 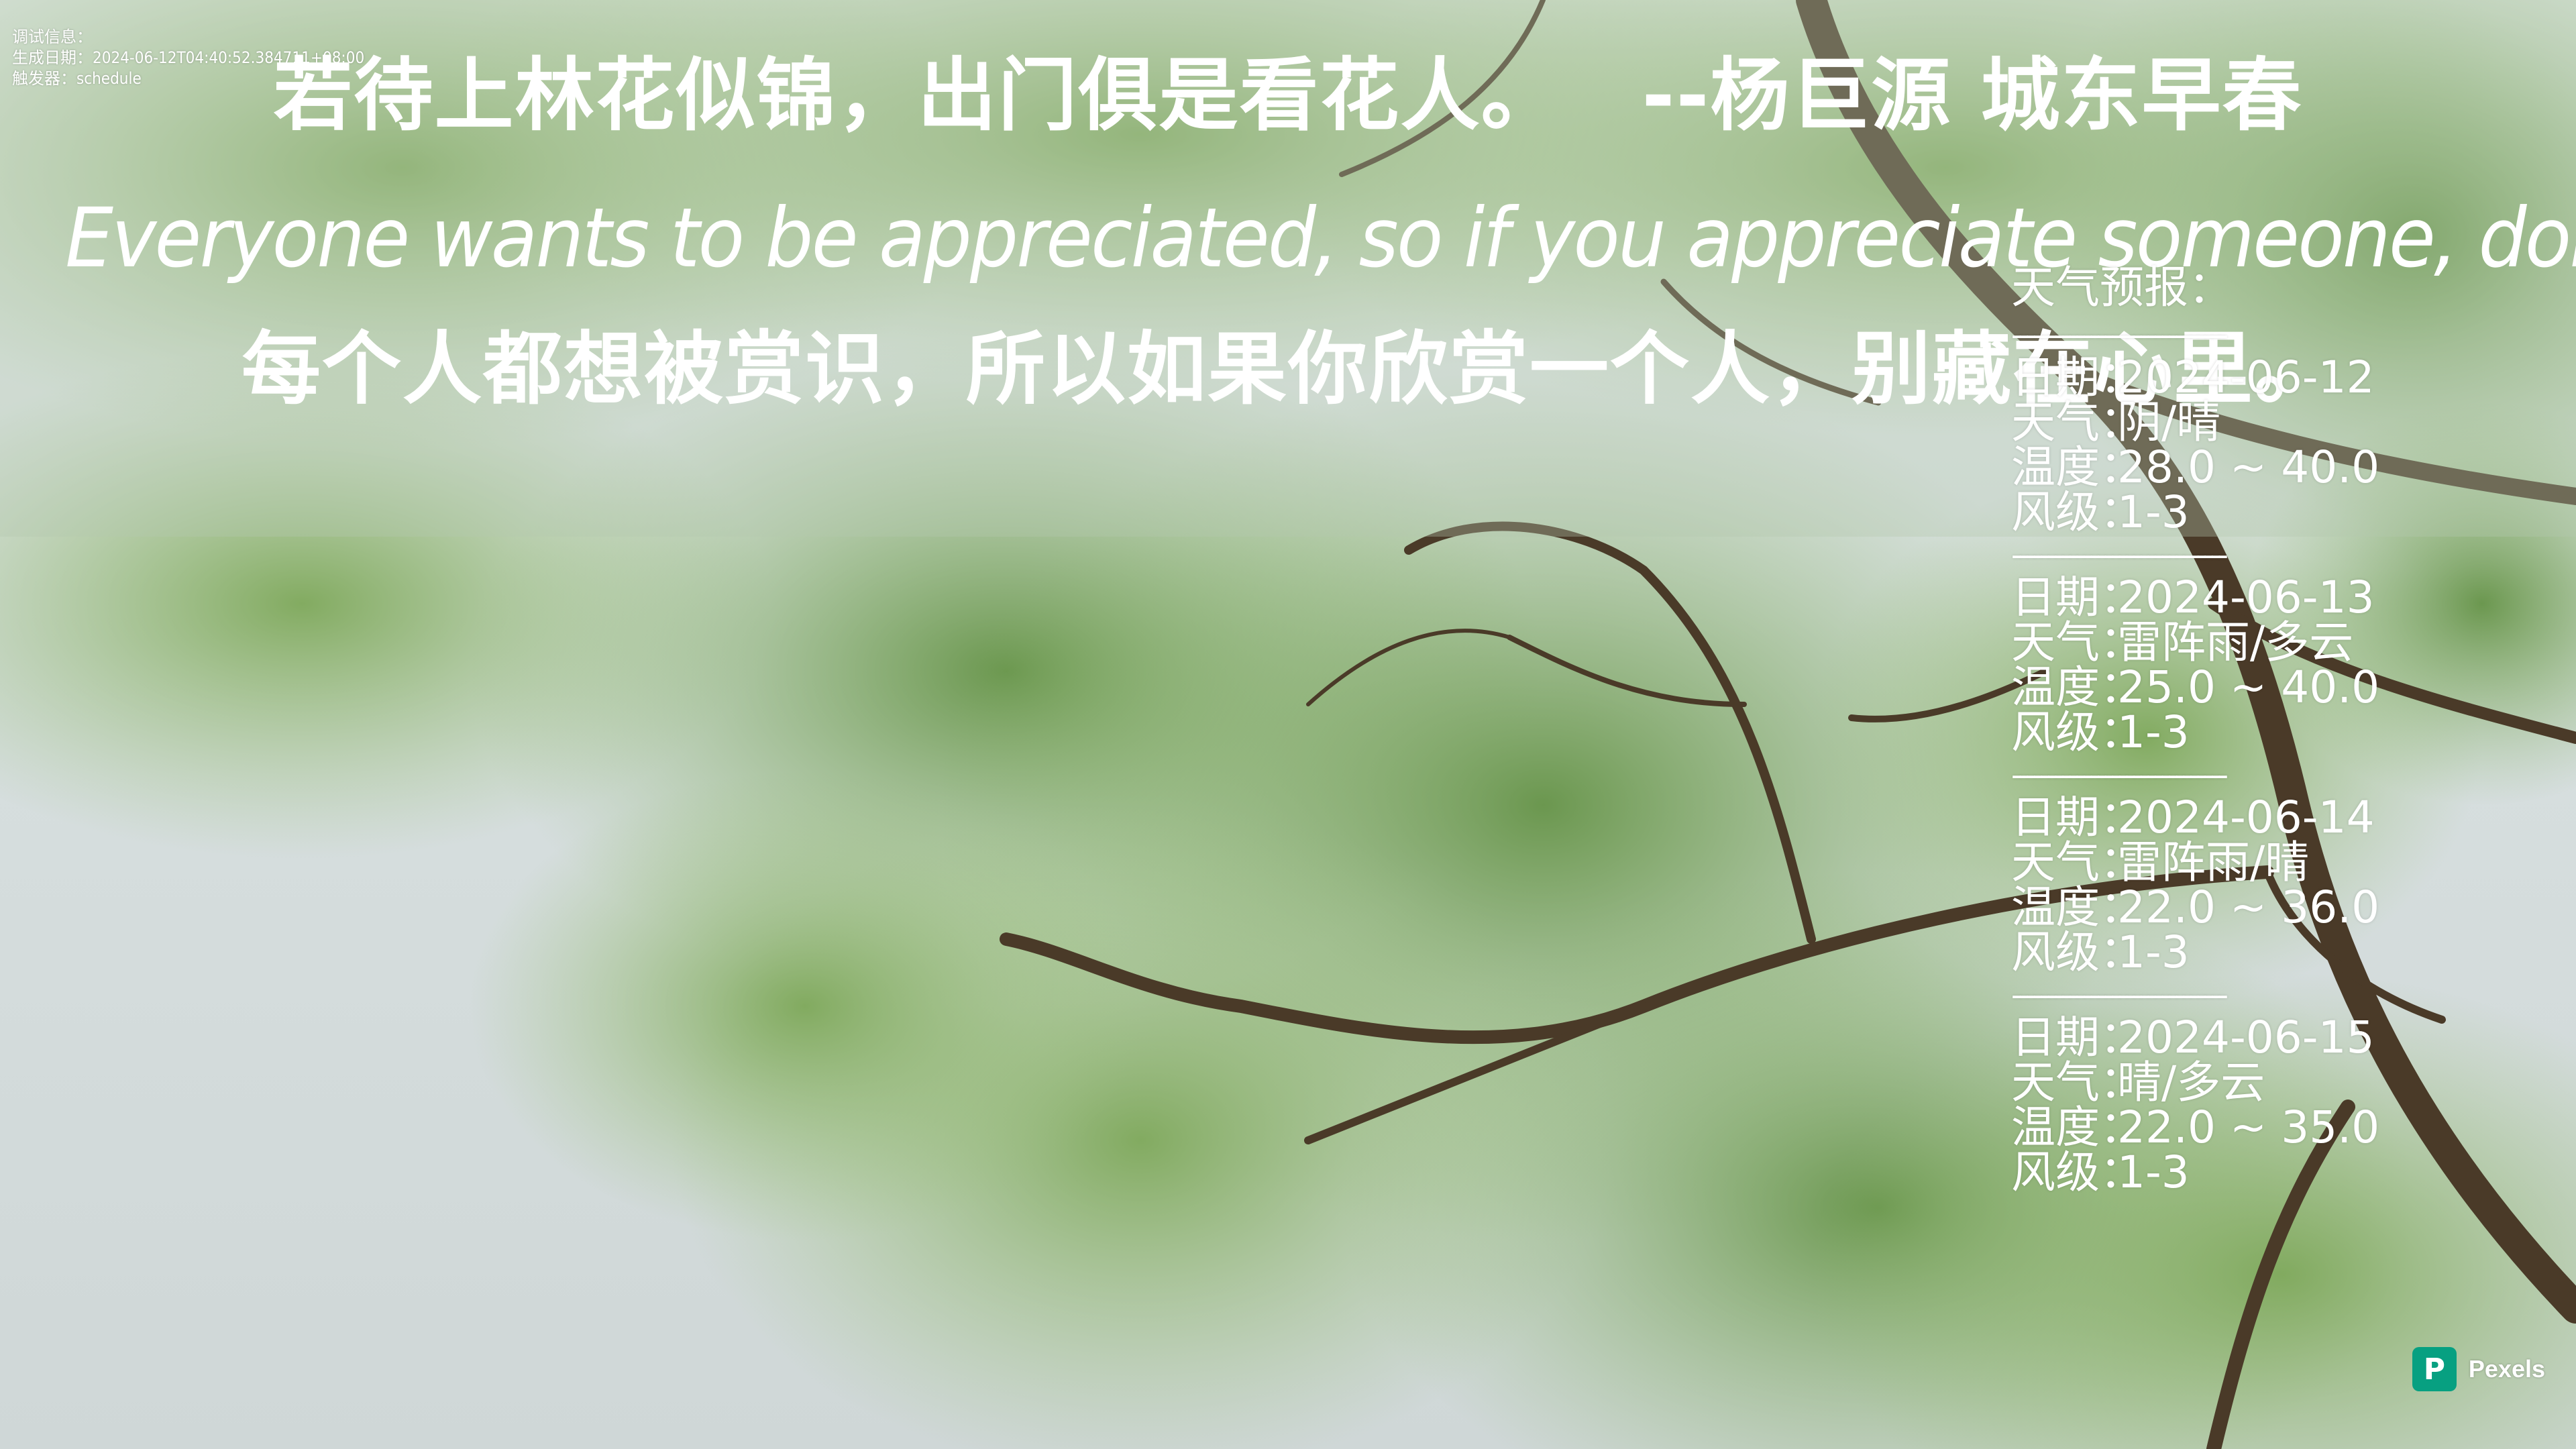 I want to click on weather-condition-row: 天气：阴/晴, so click(x=2225, y=422).